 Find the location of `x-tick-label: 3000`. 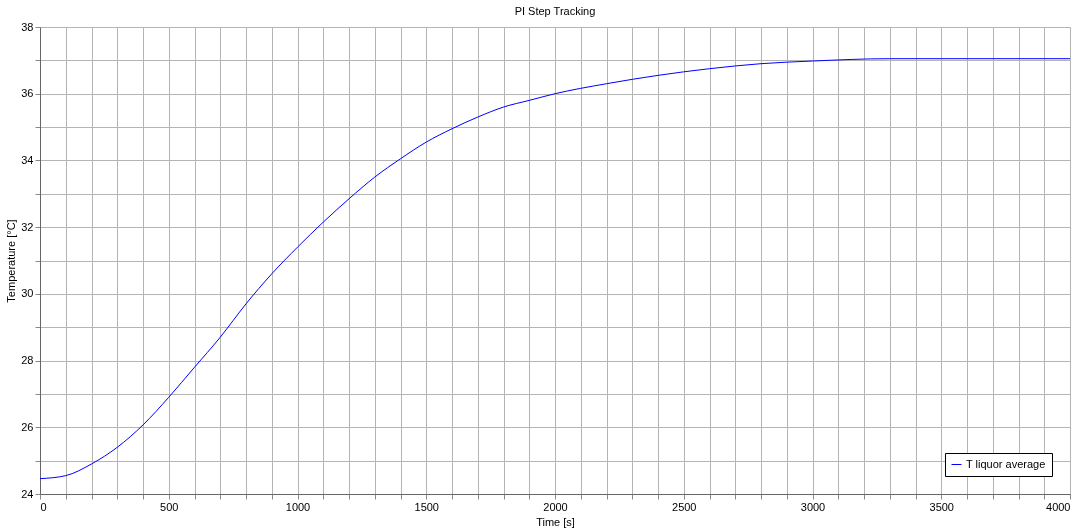

x-tick-label: 3000 is located at coordinates (813, 506).